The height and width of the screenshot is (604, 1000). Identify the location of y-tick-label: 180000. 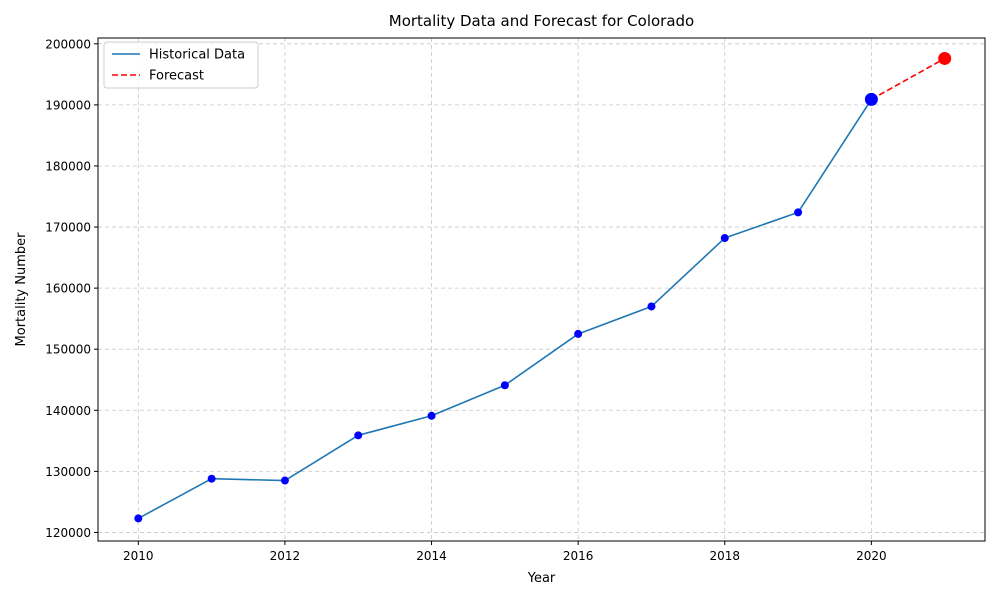
(68, 166).